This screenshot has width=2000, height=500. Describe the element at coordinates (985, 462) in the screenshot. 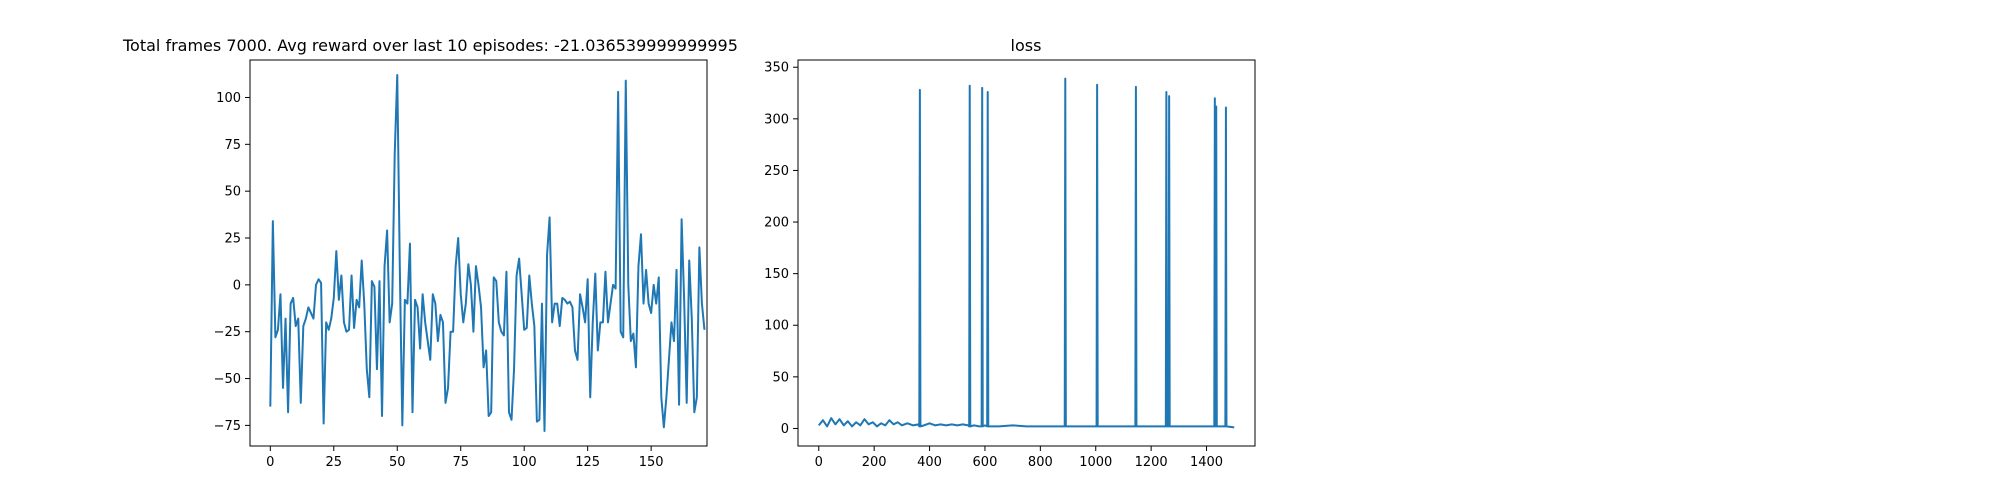

I see `loss-x-tick-label: 600` at that location.